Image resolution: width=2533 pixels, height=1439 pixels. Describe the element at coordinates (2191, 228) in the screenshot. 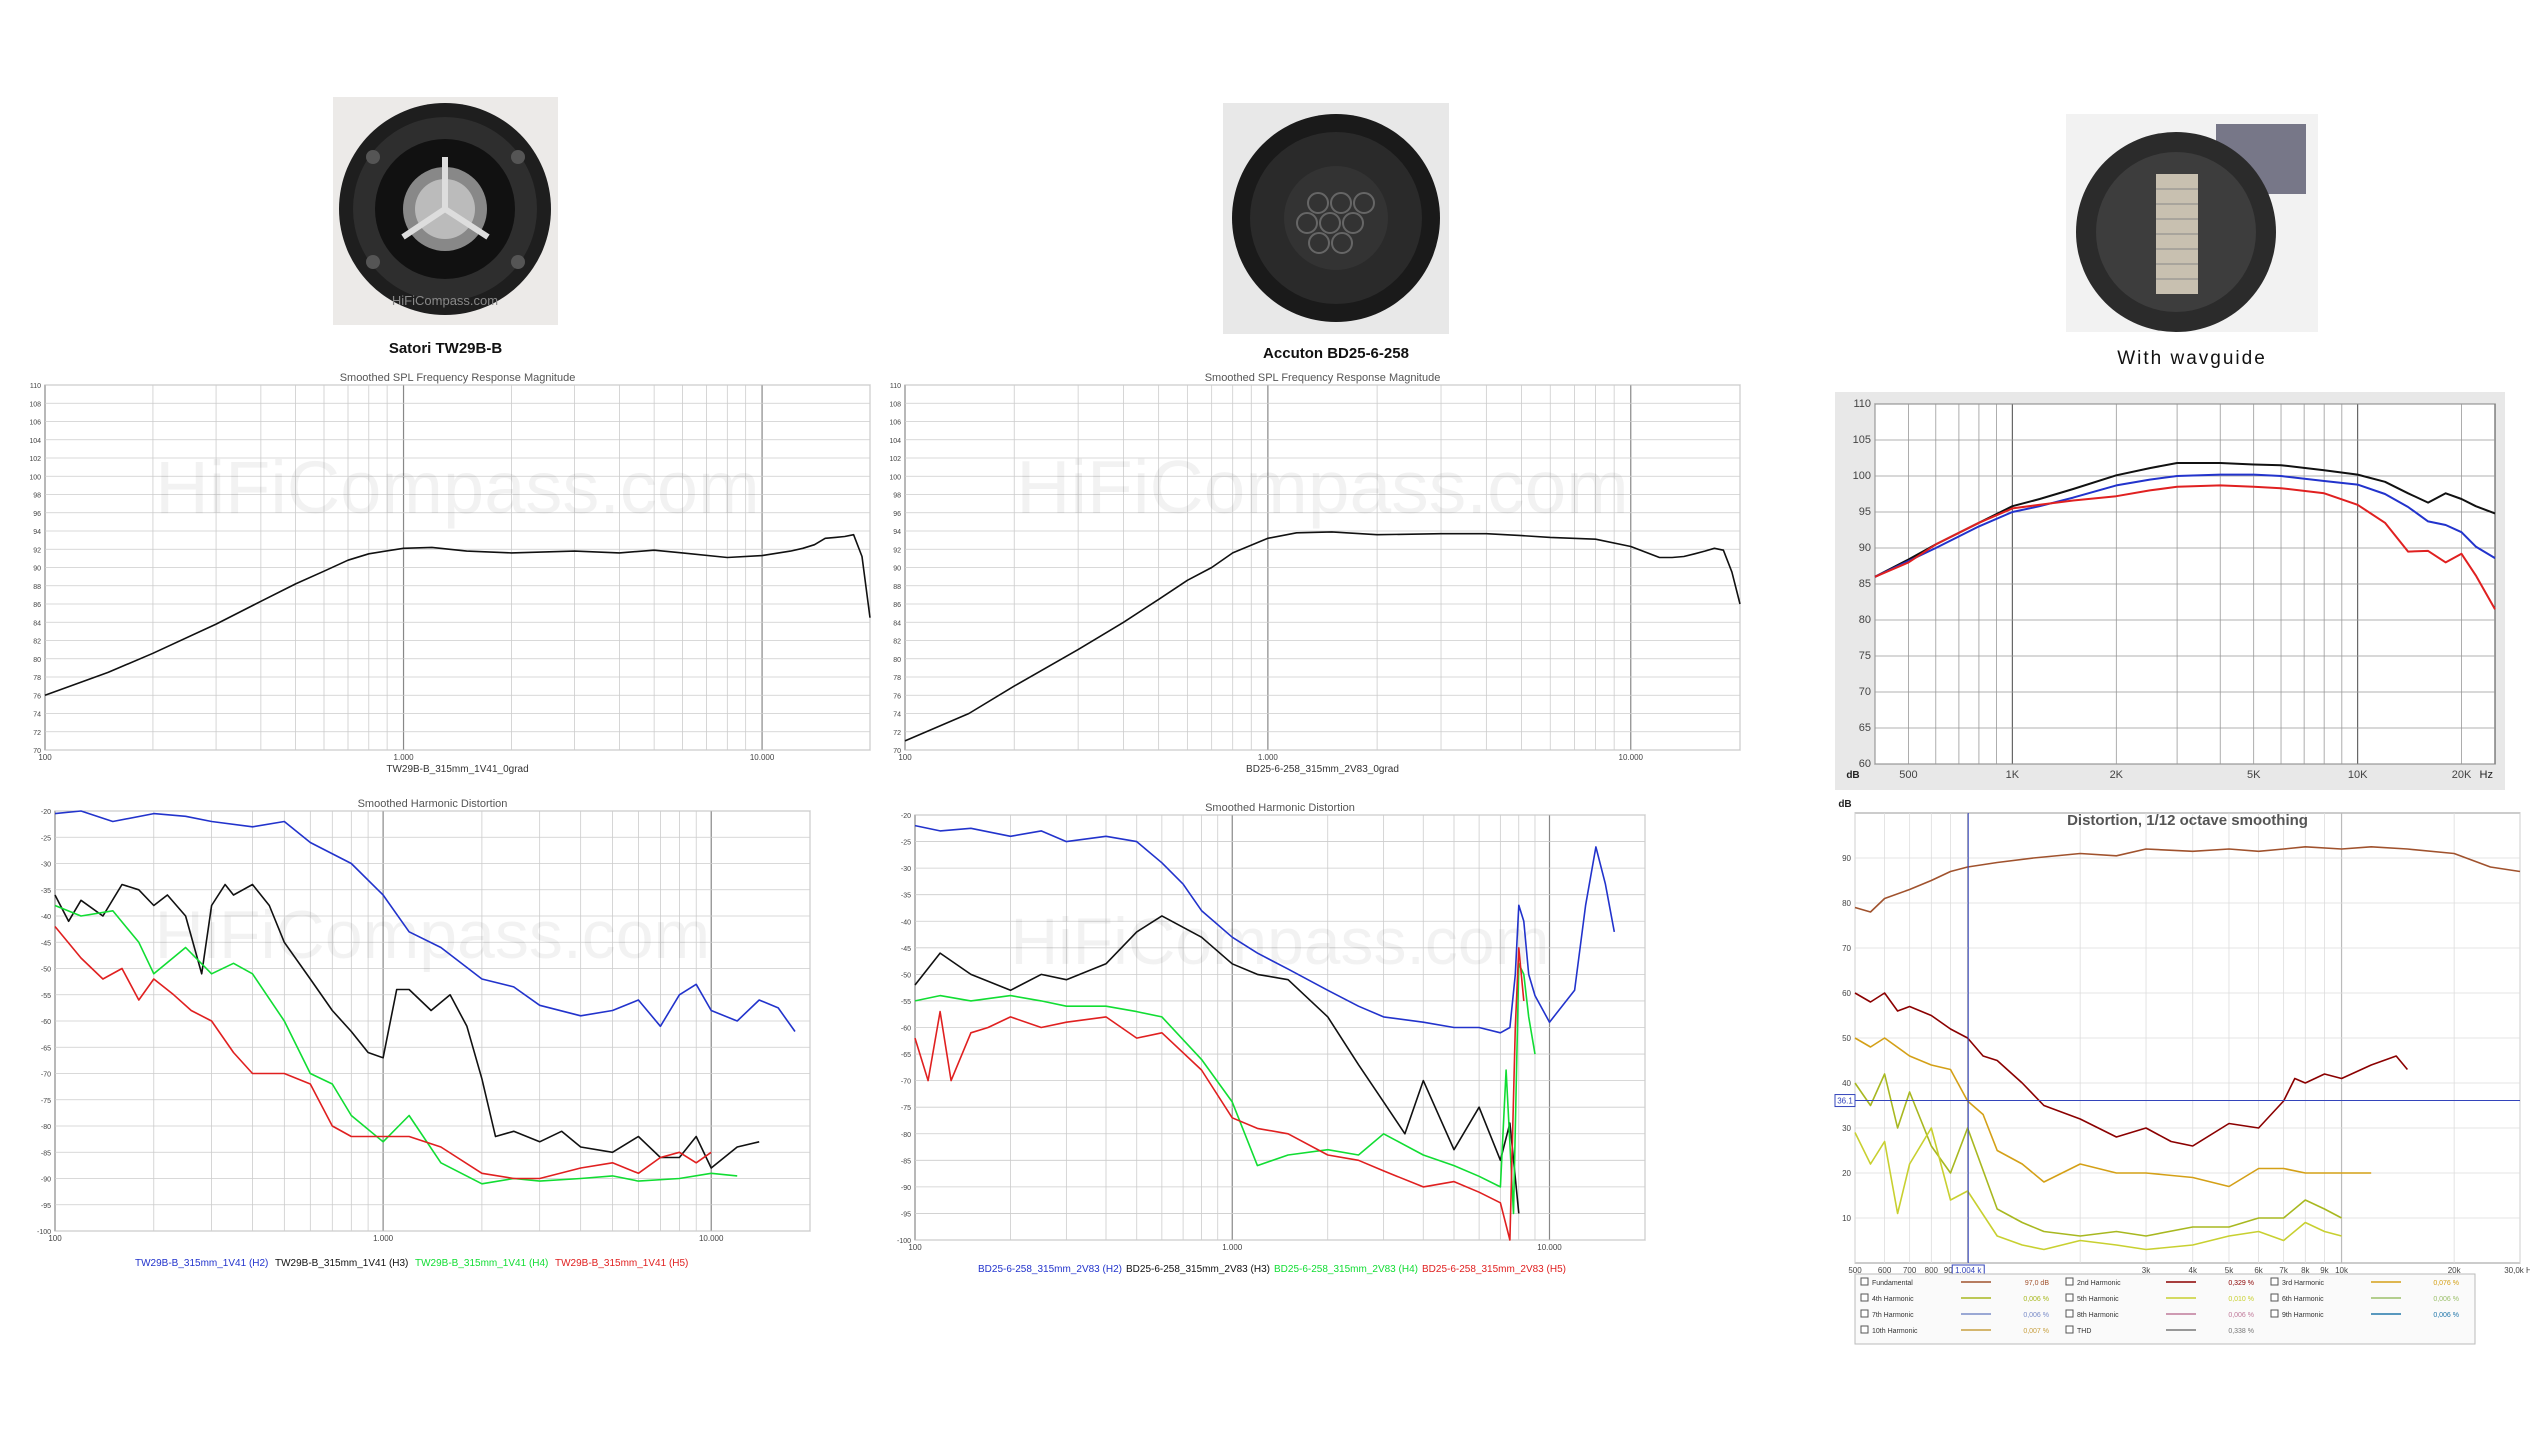

I see `waveguide-tweeter-image` at that location.